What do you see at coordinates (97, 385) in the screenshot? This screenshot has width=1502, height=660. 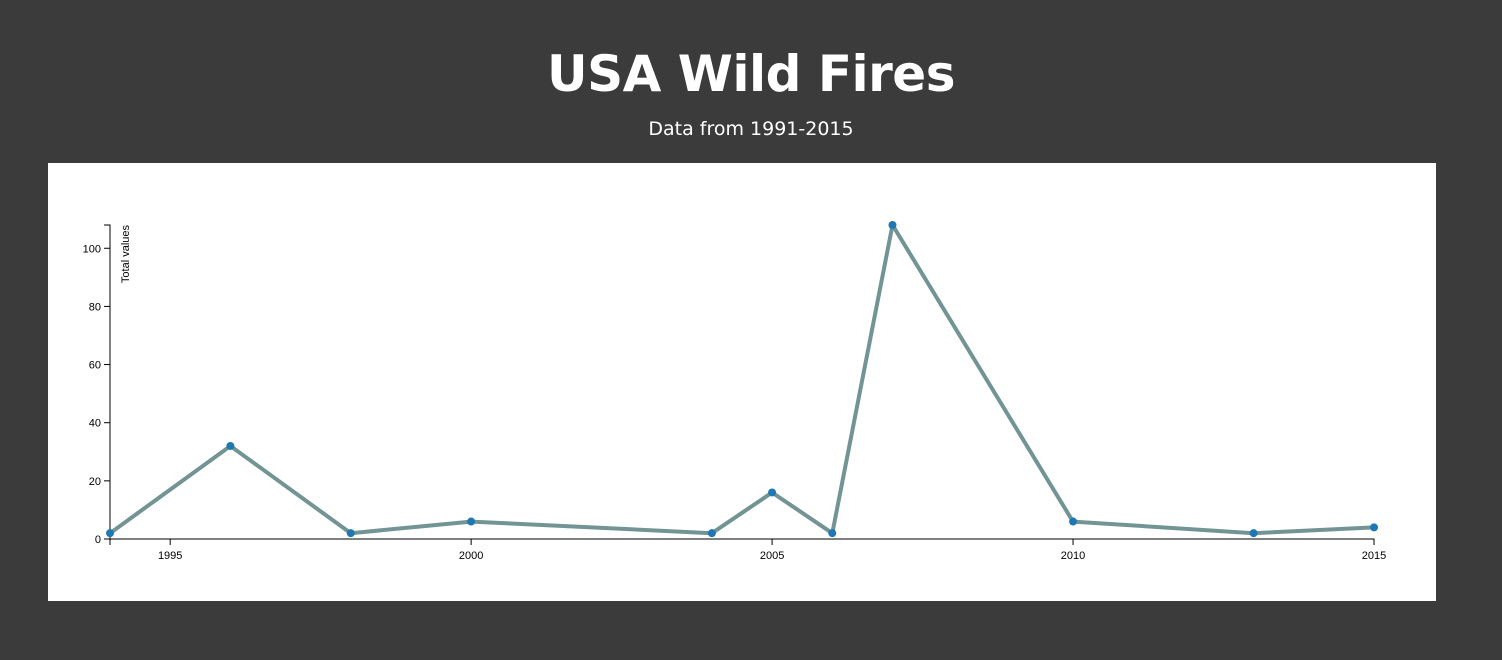 I see `y-axis: 0 20 40 60 80 100` at bounding box center [97, 385].